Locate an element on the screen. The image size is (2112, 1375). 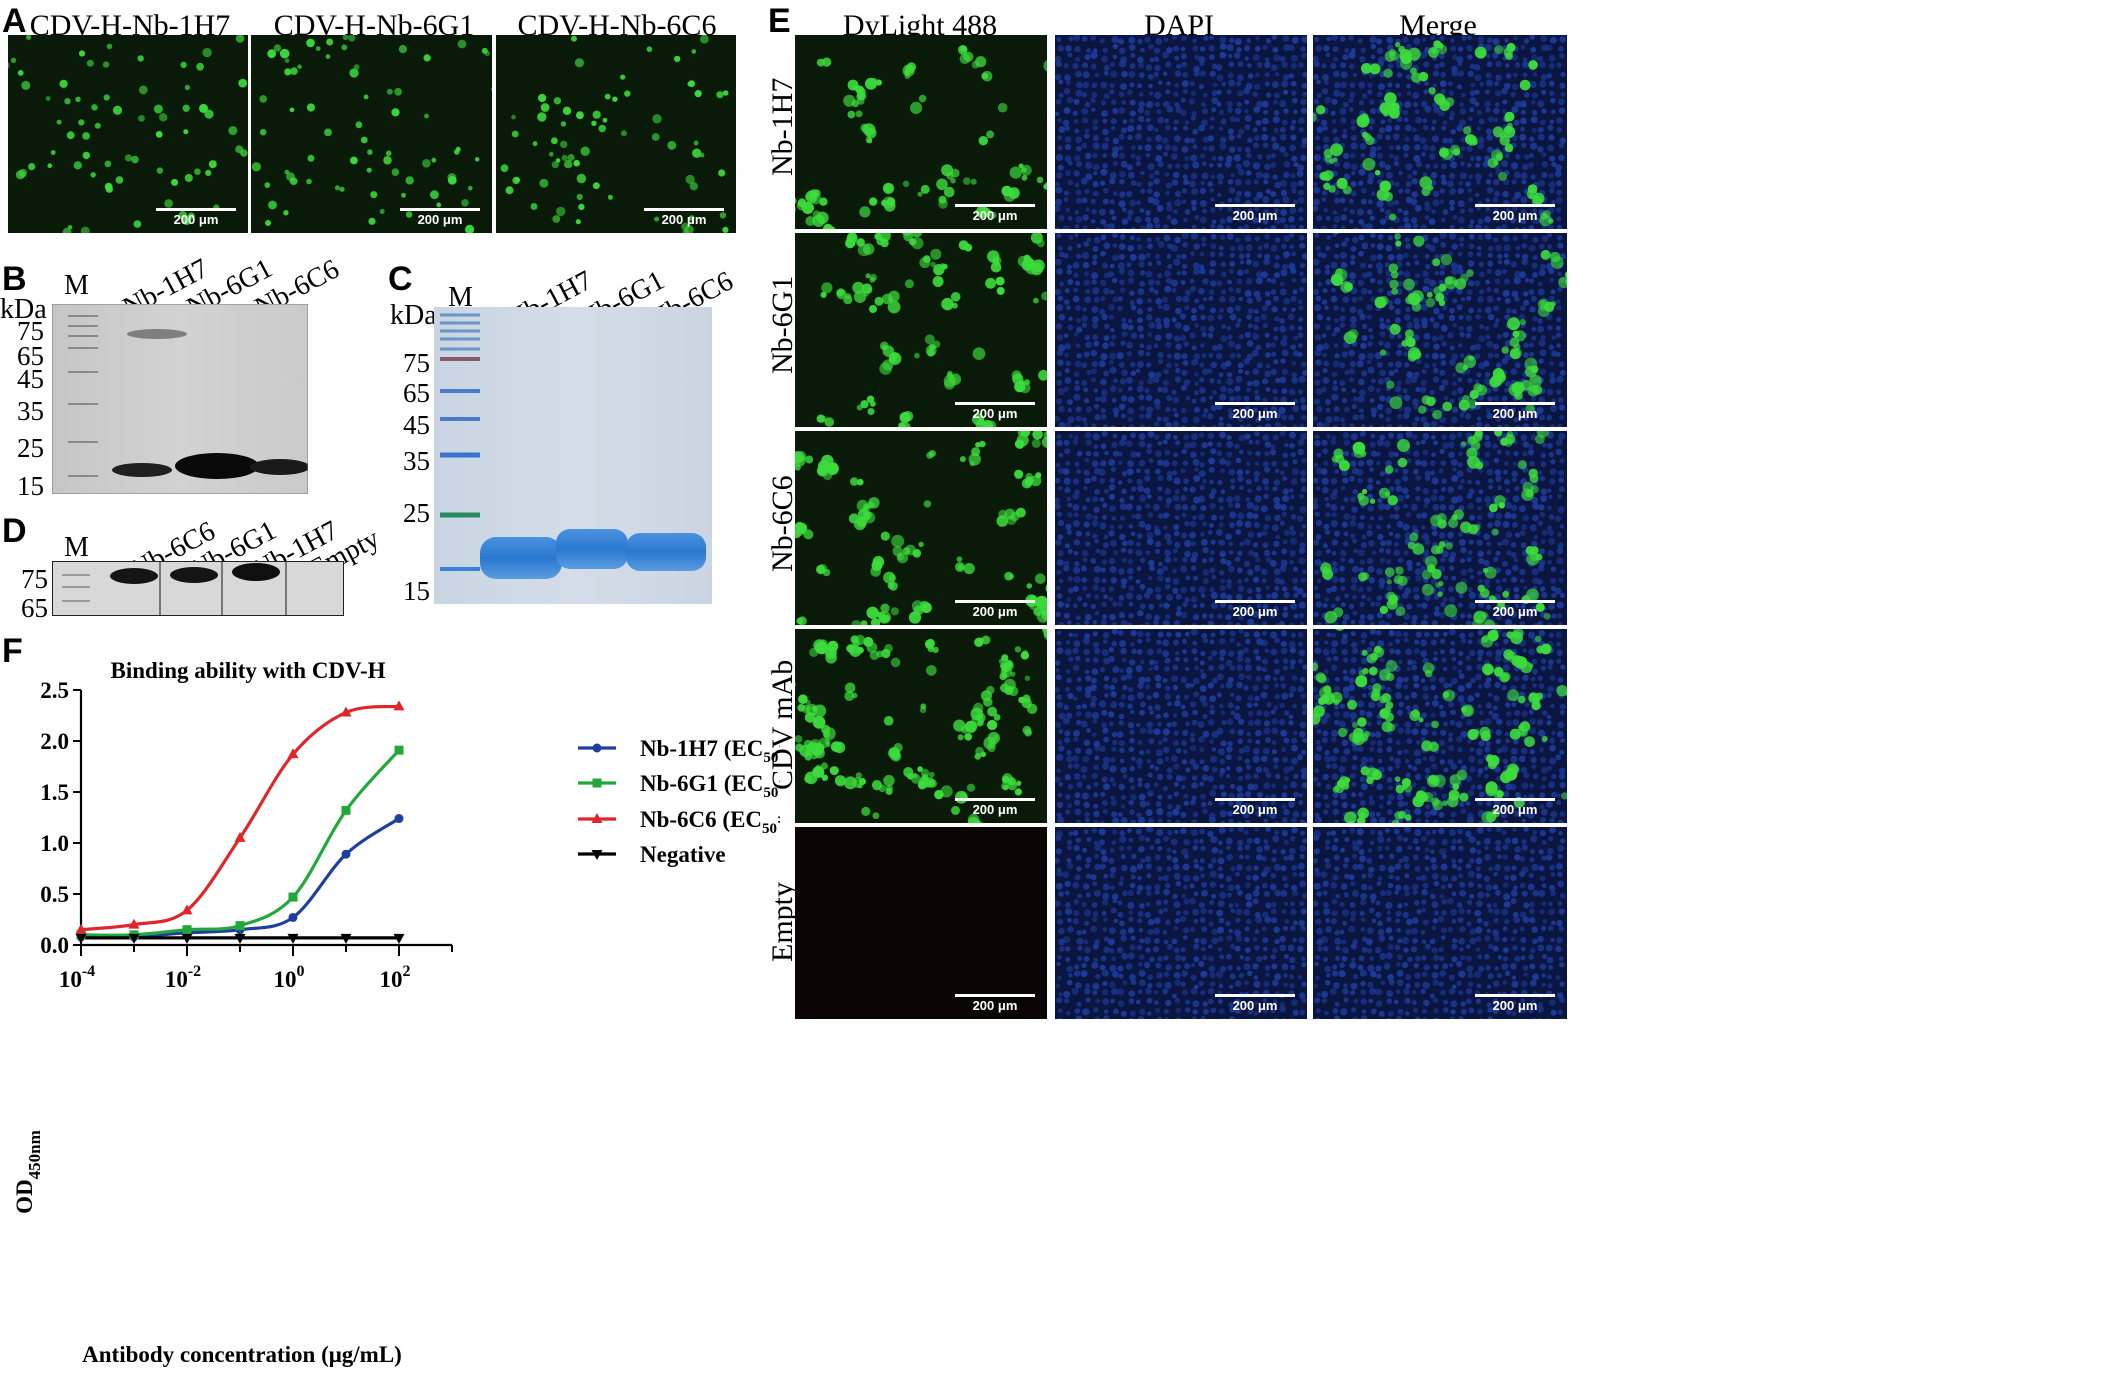
panel-label-f: F is located at coordinates (12, 651).